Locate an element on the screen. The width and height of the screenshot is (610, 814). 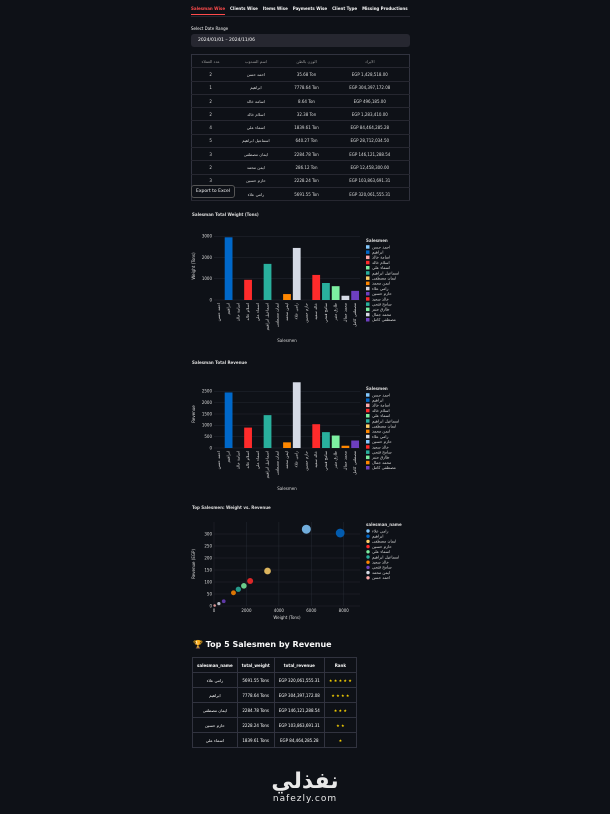
x-tick-label: 6000 is located at coordinates (311, 610).